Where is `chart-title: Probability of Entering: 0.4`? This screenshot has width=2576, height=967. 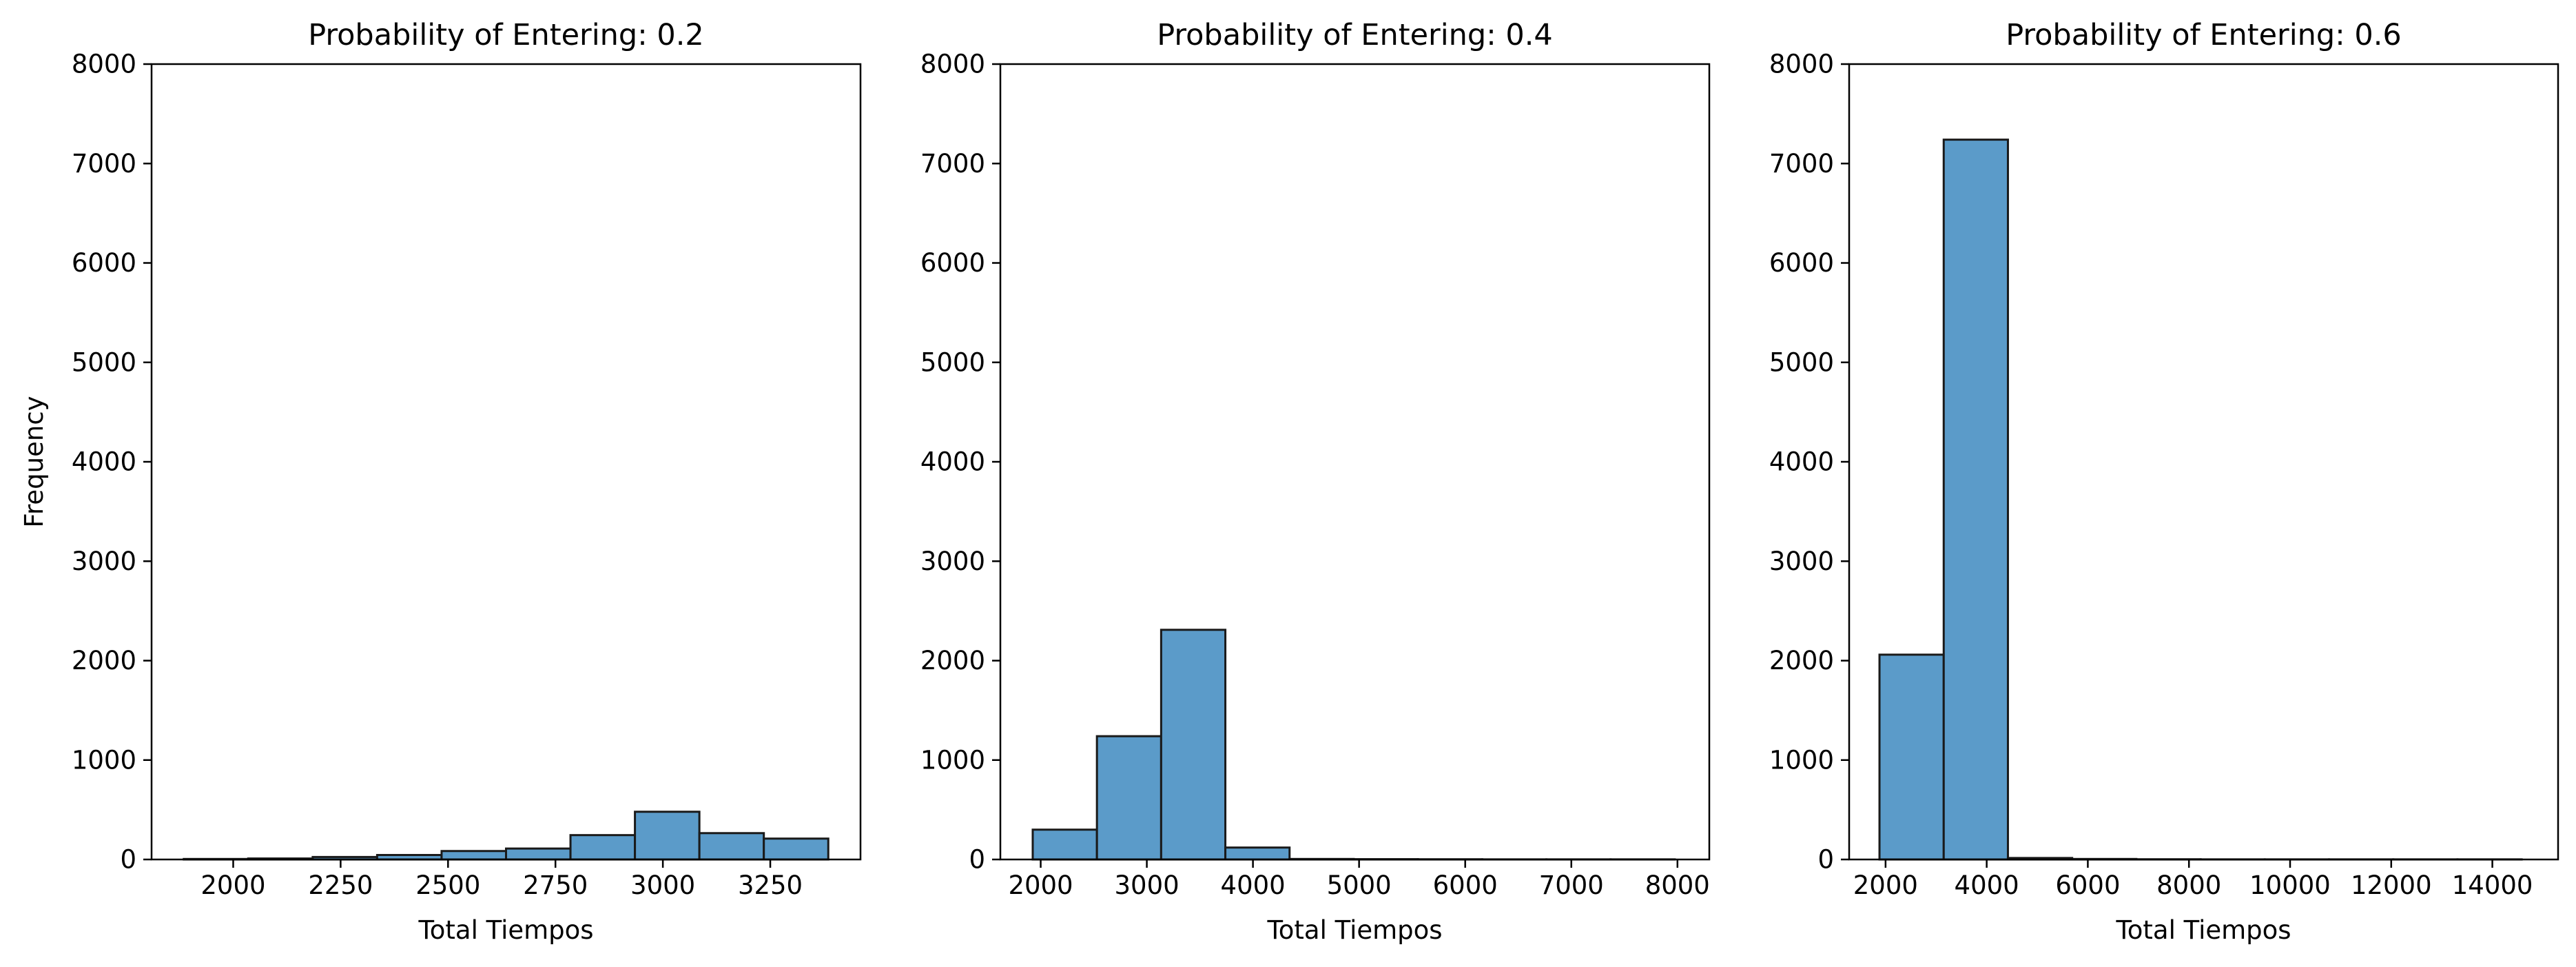
chart-title: Probability of Entering: 0.4 is located at coordinates (1355, 35).